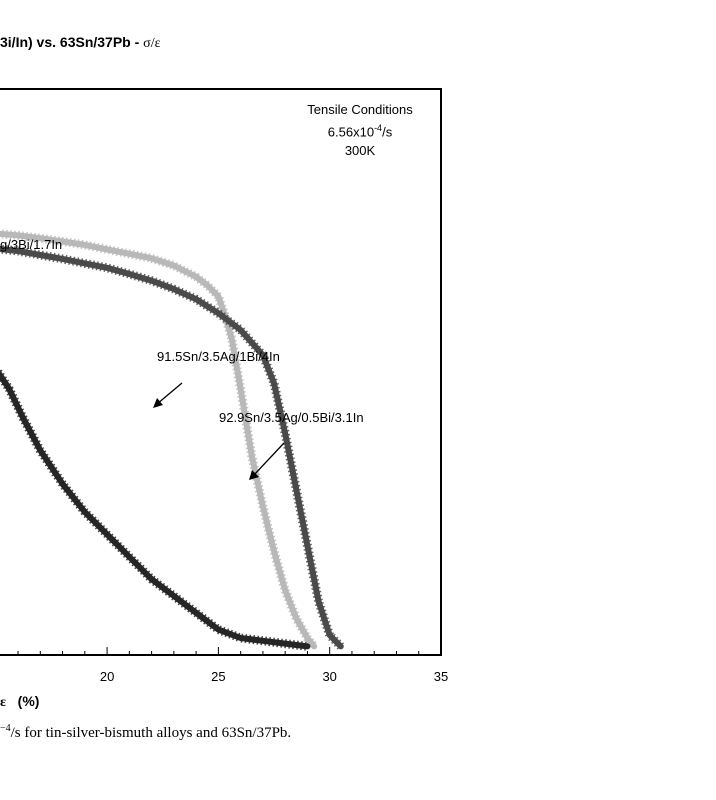 Image resolution: width=716 pixels, height=800 pixels. What do you see at coordinates (152, 43) in the screenshot?
I see `chart-title-symbol: σ/ε` at bounding box center [152, 43].